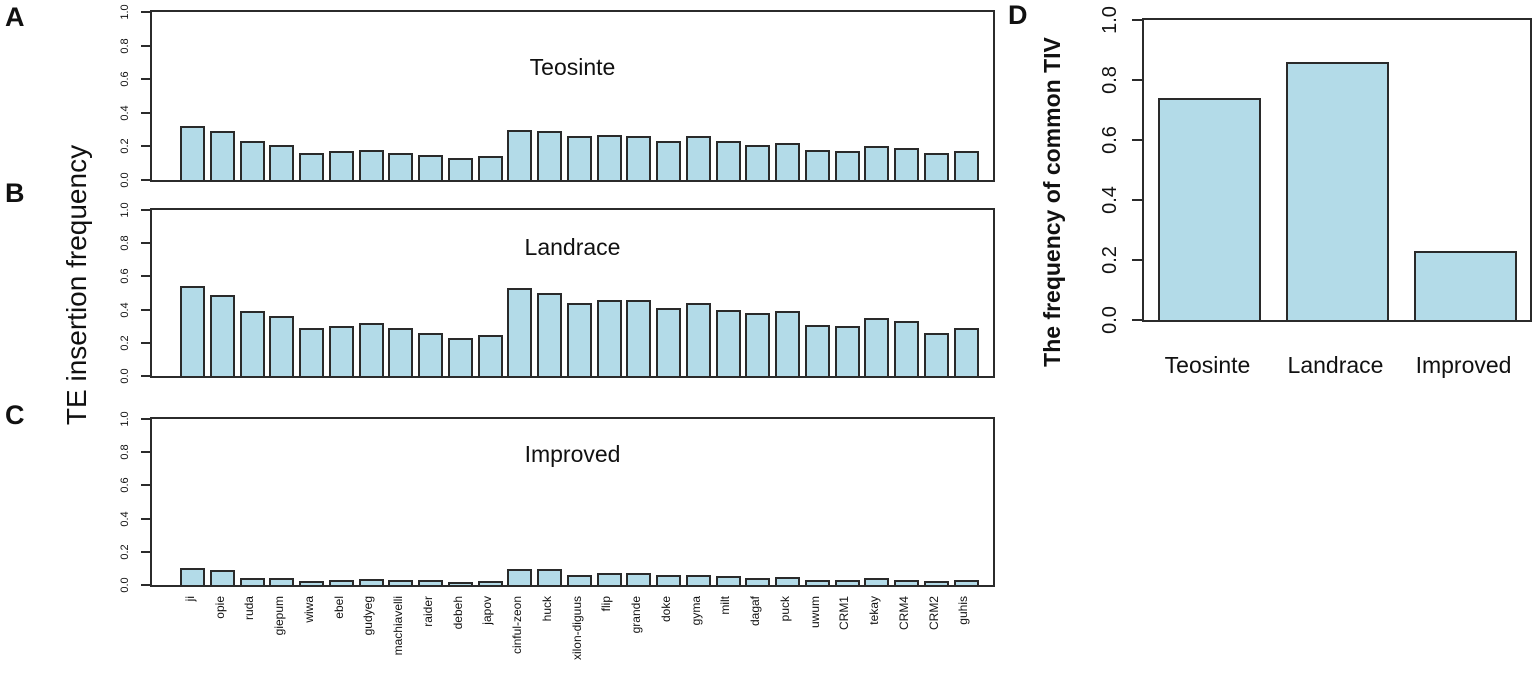  Describe the element at coordinates (371, 582) in the screenshot. I see `bar-gudyeg` at that location.